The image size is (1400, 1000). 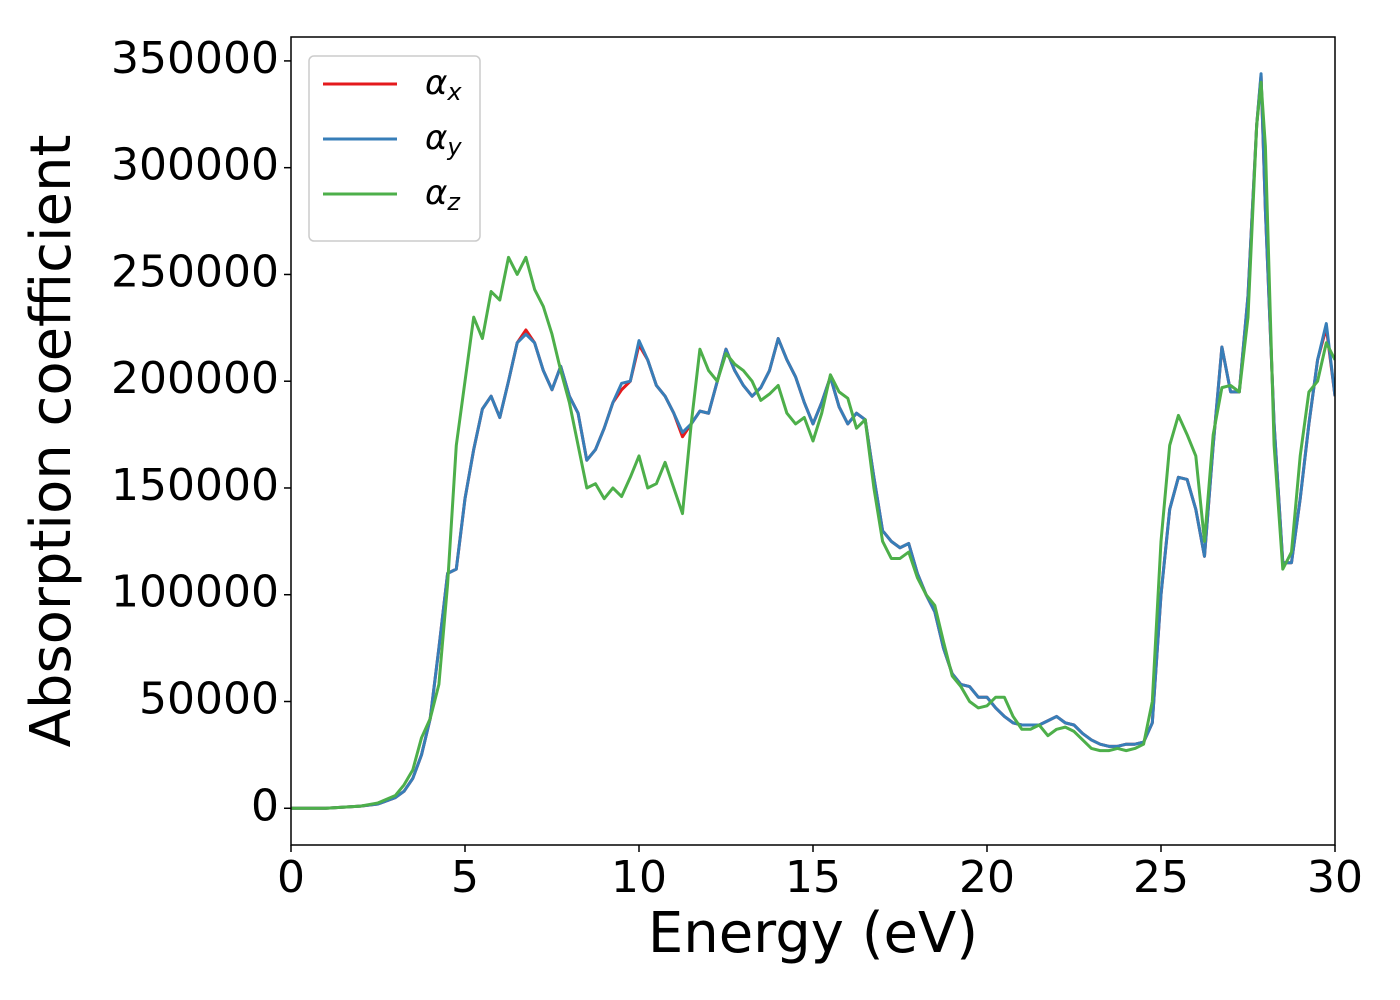 What do you see at coordinates (195, 485) in the screenshot?
I see `y-tick-label: 150000` at bounding box center [195, 485].